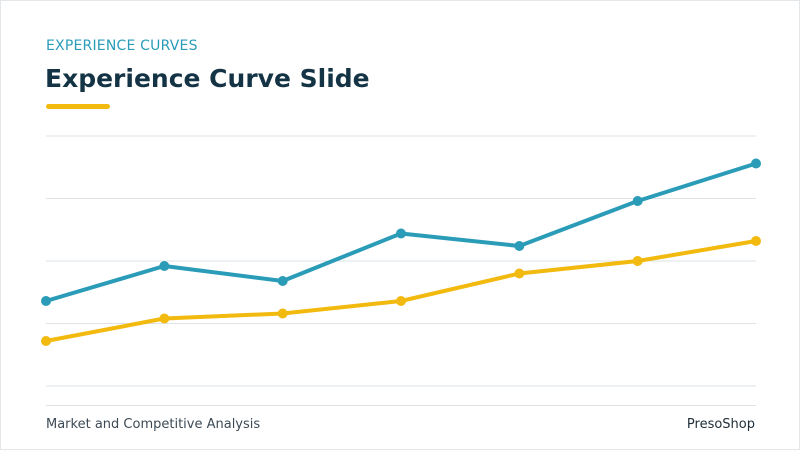 Image resolution: width=800 pixels, height=450 pixels. I want to click on title-accent-bar, so click(78, 106).